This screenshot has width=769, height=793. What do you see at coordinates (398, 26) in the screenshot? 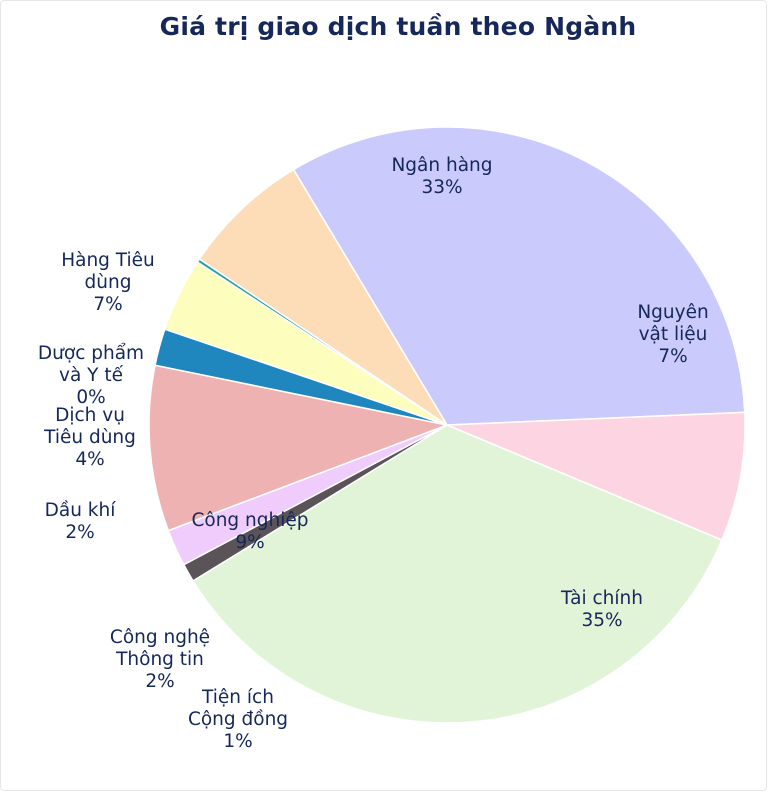
I see `chart-title: Giá trị giao dịch tuần theo Ngành` at bounding box center [398, 26].